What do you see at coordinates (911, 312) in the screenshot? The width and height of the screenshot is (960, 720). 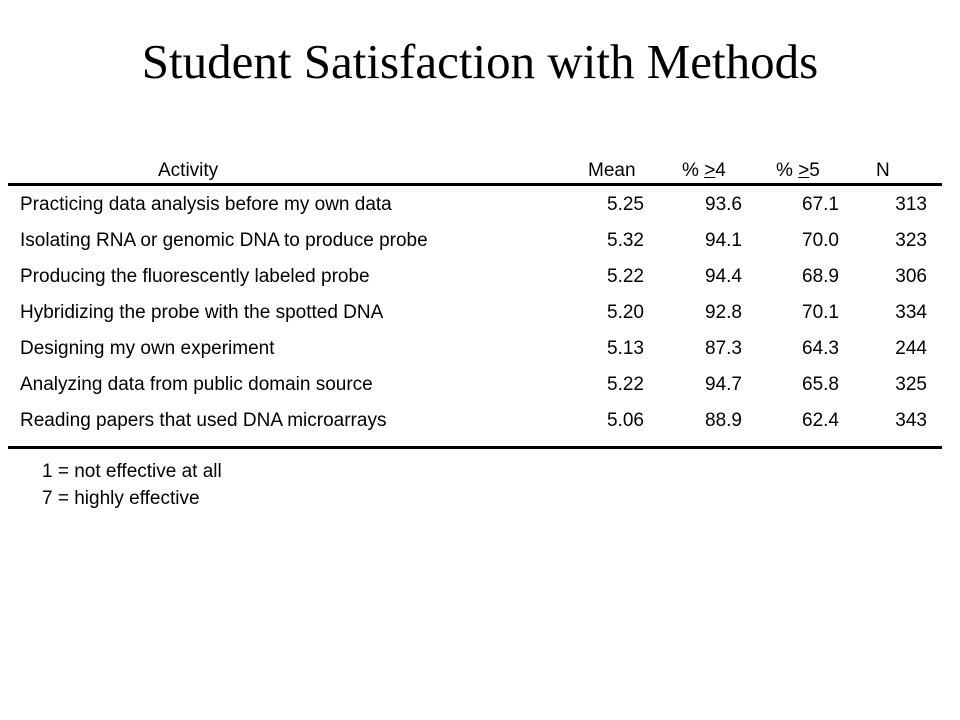 I see `cell-n: 334` at bounding box center [911, 312].